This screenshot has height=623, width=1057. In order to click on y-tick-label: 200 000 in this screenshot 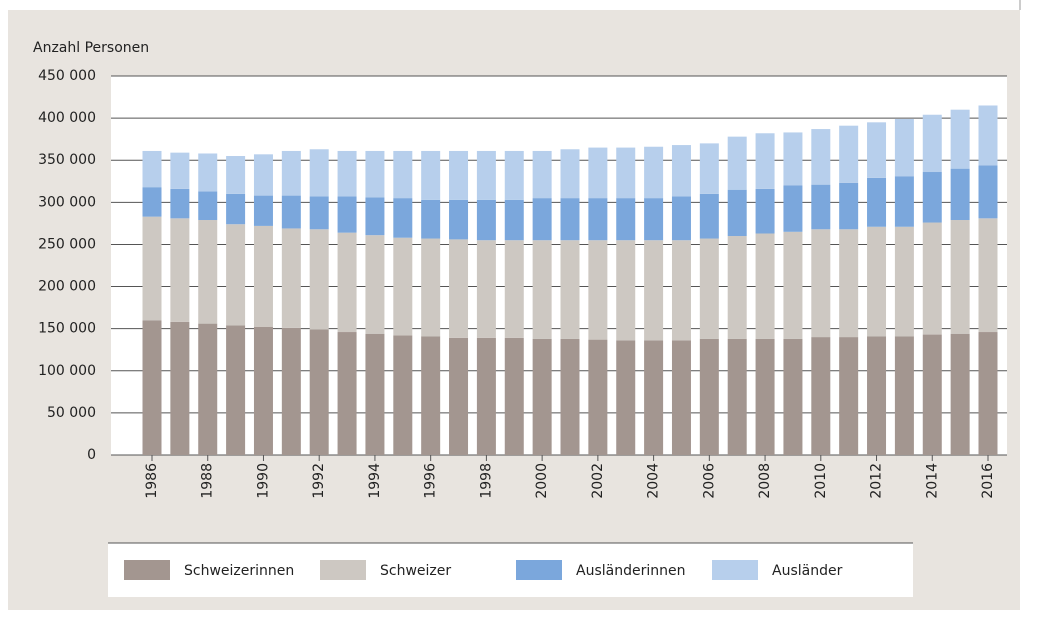, I will do `click(67, 287)`.